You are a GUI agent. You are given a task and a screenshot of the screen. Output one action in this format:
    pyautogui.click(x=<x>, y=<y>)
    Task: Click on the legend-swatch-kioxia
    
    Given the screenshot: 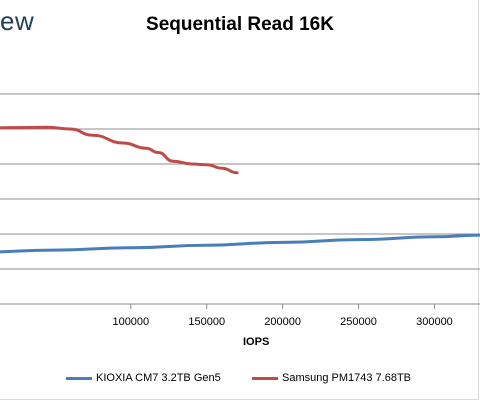 What is the action you would take?
    pyautogui.click(x=79, y=378)
    